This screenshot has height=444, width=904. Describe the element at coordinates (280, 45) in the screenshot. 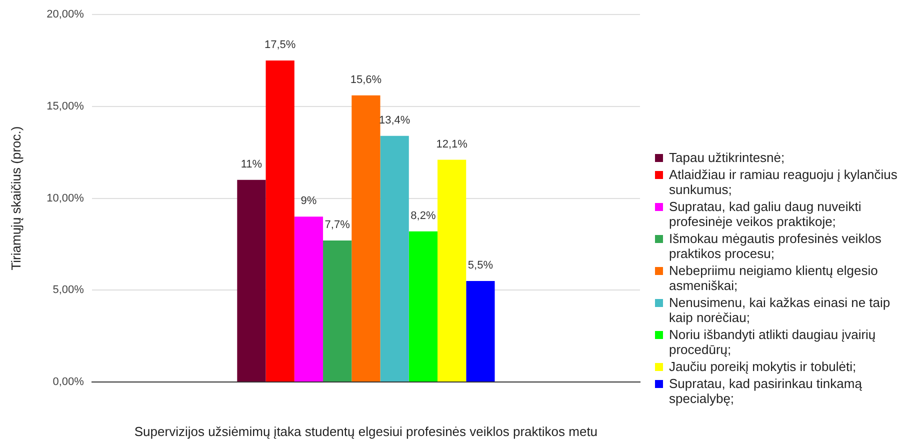

I see `data-label: 17,5%` at that location.